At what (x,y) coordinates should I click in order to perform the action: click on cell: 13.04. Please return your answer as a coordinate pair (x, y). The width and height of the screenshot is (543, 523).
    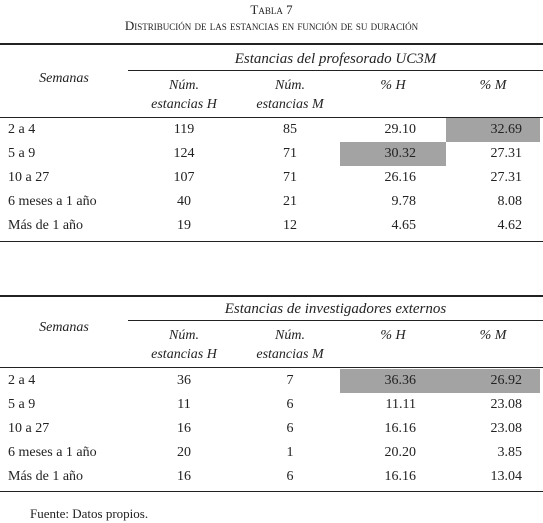
    Looking at the image, I should click on (506, 476).